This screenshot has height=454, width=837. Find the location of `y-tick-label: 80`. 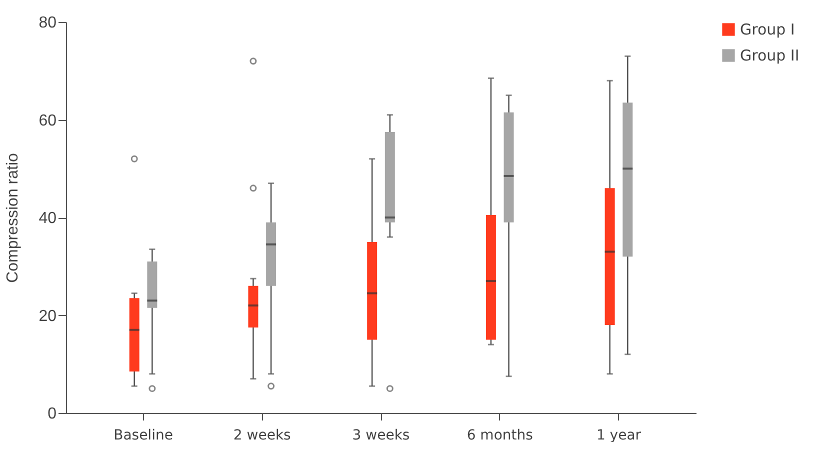

y-tick-label: 80 is located at coordinates (47, 23).